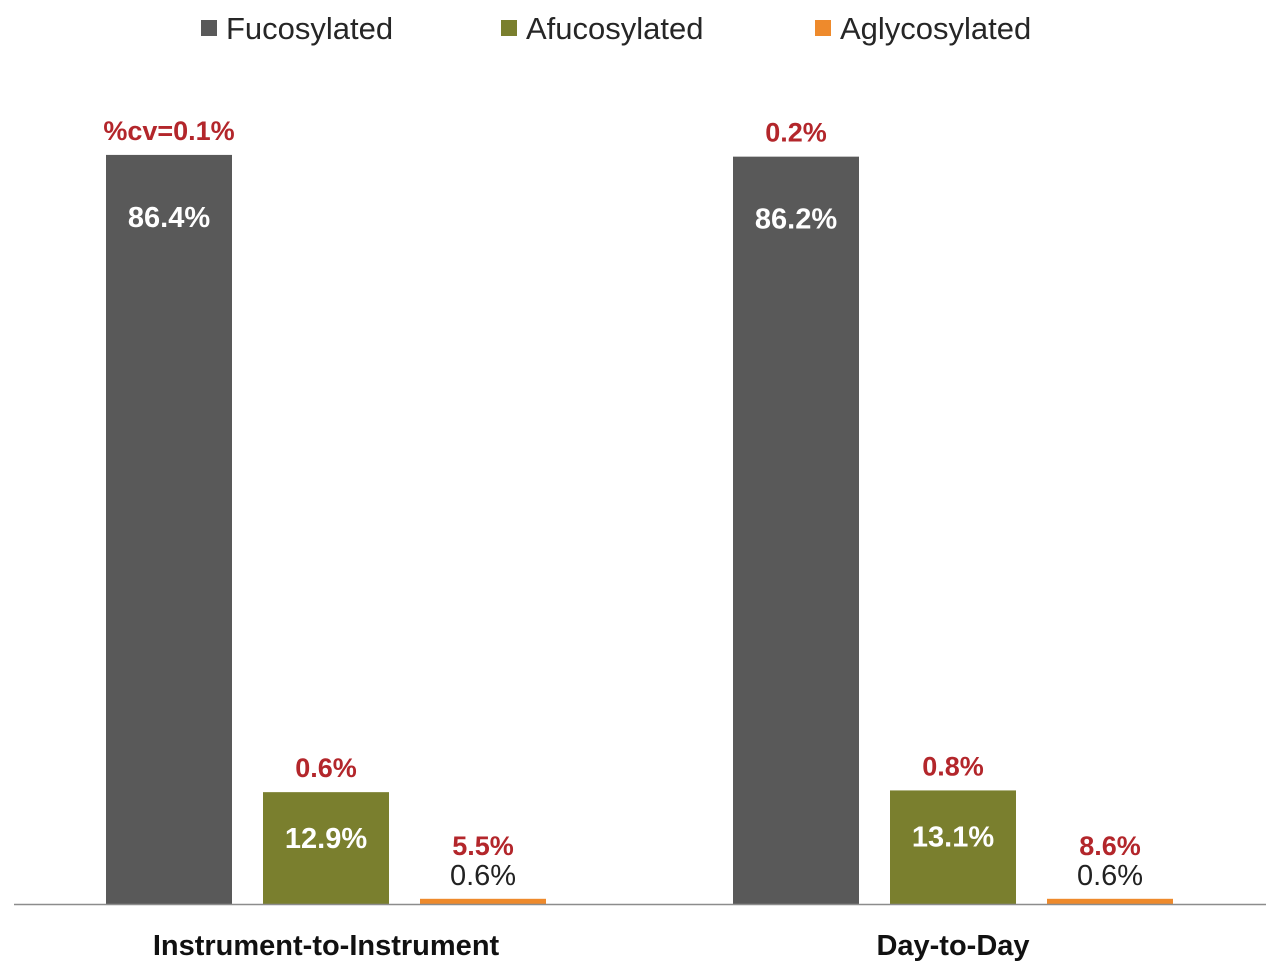 The height and width of the screenshot is (978, 1280). What do you see at coordinates (209, 28) in the screenshot?
I see `legend-swatch-fucosylated` at bounding box center [209, 28].